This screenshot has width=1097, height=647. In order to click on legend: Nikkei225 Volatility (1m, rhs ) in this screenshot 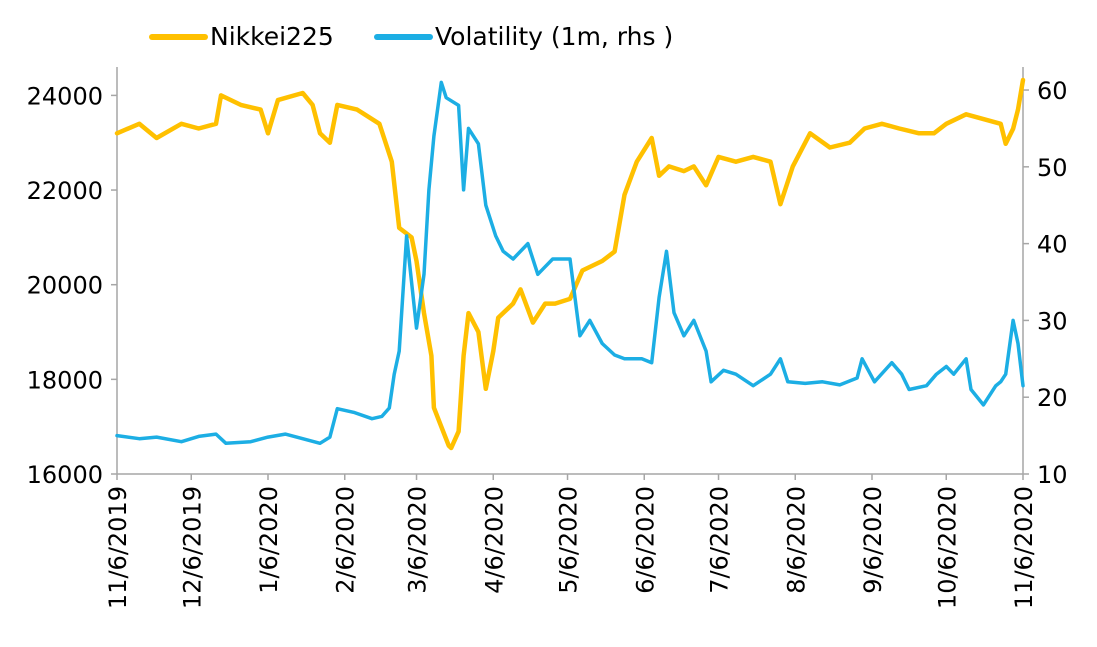, I will do `click(411, 36)`.